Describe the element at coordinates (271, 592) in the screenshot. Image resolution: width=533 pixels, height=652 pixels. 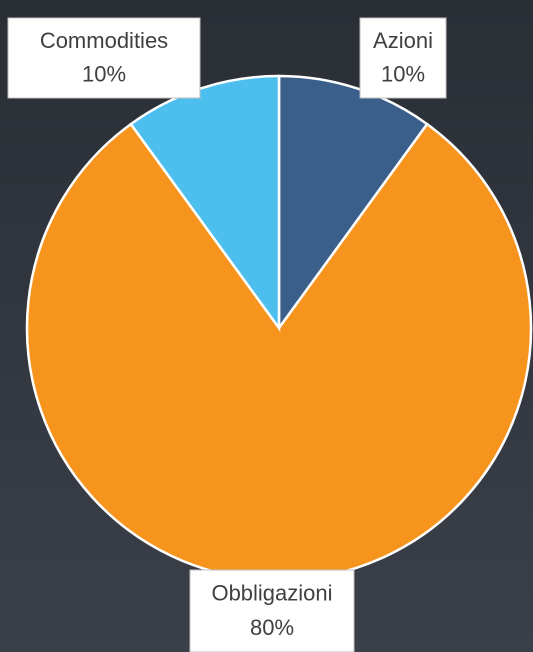
I see `category-label: Obbligazioni` at that location.